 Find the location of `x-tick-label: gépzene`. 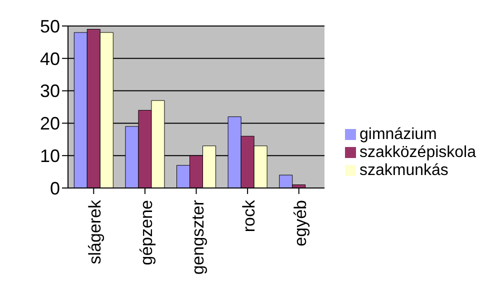

x-tick-label: gépzene is located at coordinates (146, 233).